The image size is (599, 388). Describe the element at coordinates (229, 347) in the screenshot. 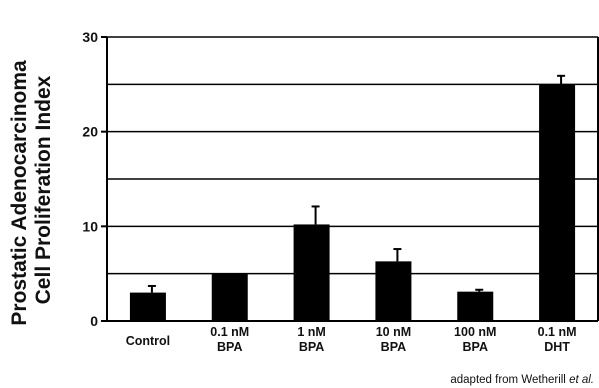

I see `x-tick-label-1-line-1: BPA` at that location.